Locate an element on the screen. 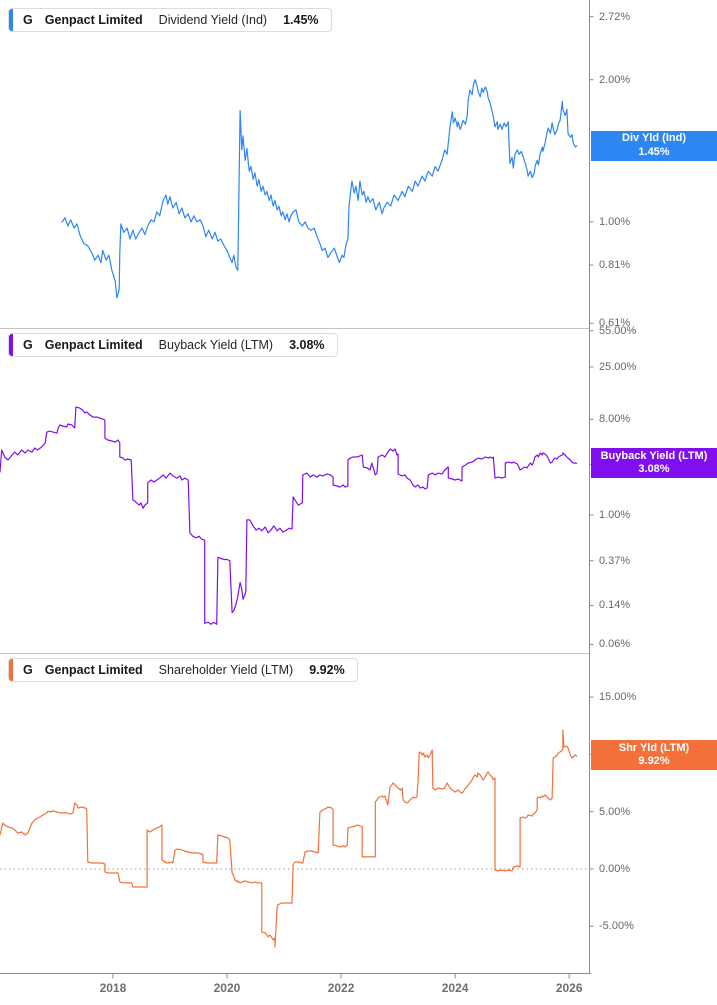  y-tick-label: 0.00% is located at coordinates (615, 868).